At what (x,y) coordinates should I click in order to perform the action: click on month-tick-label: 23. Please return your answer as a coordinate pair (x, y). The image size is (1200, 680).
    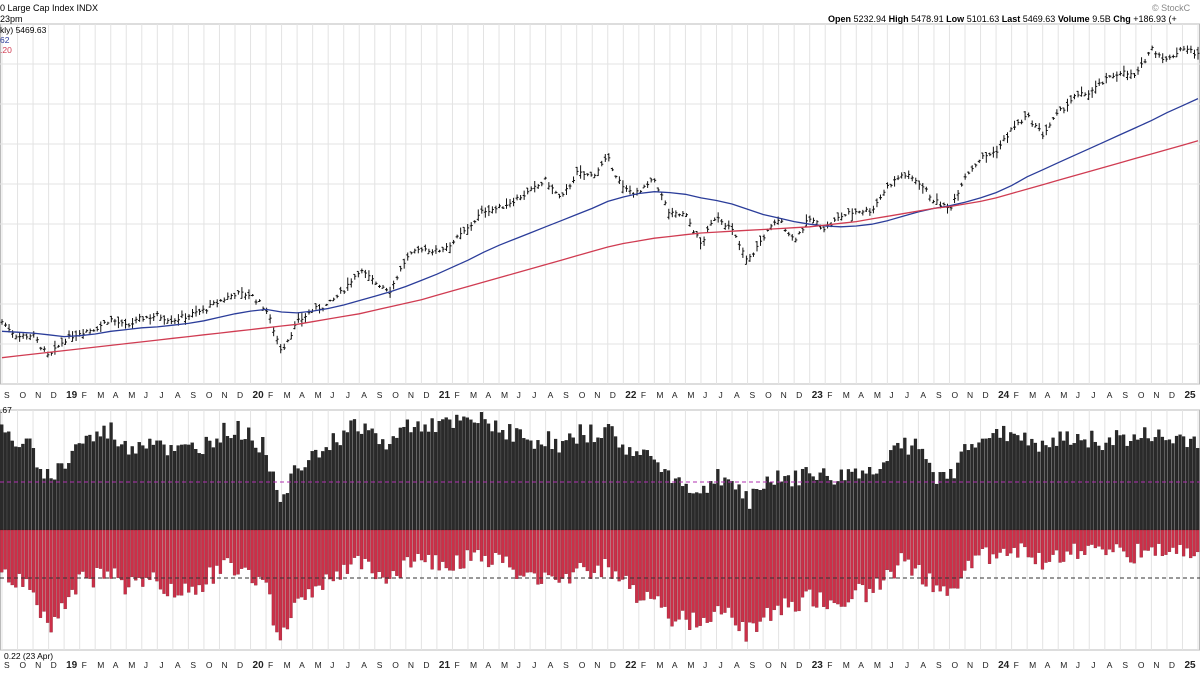
    Looking at the image, I should click on (818, 665).